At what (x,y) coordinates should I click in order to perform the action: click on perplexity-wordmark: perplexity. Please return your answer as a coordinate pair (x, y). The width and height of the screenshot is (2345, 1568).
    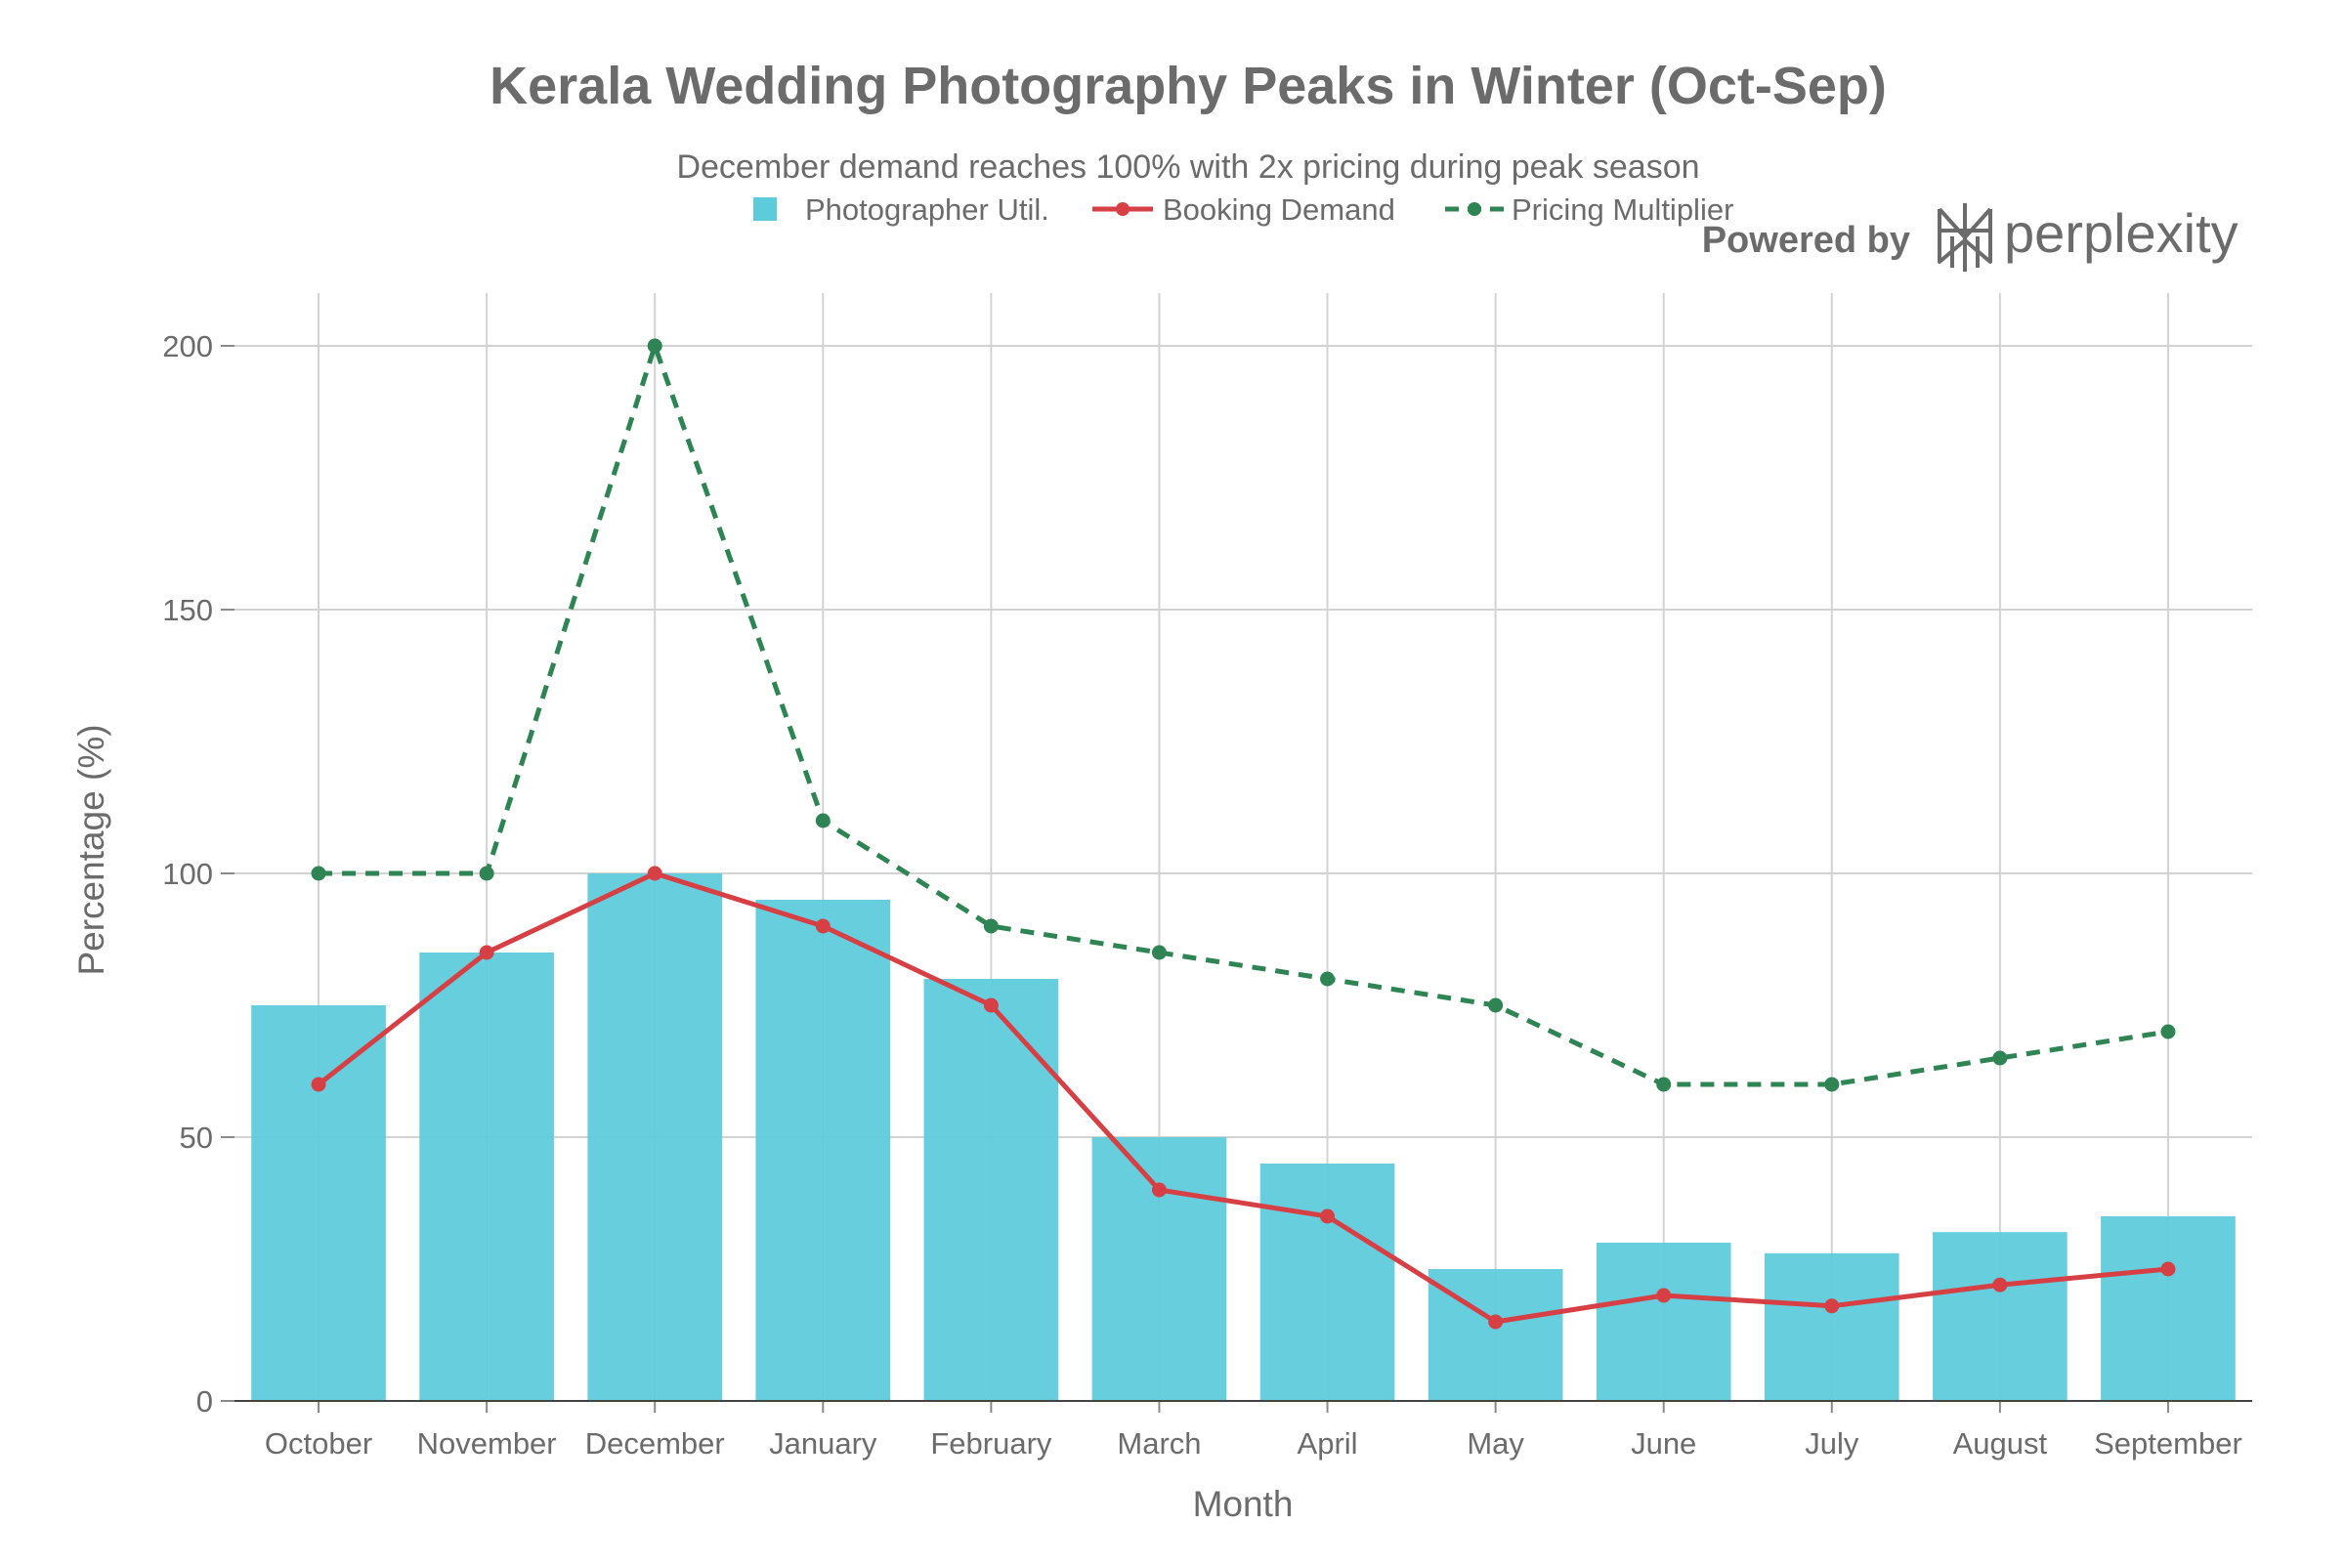
    Looking at the image, I should click on (2121, 233).